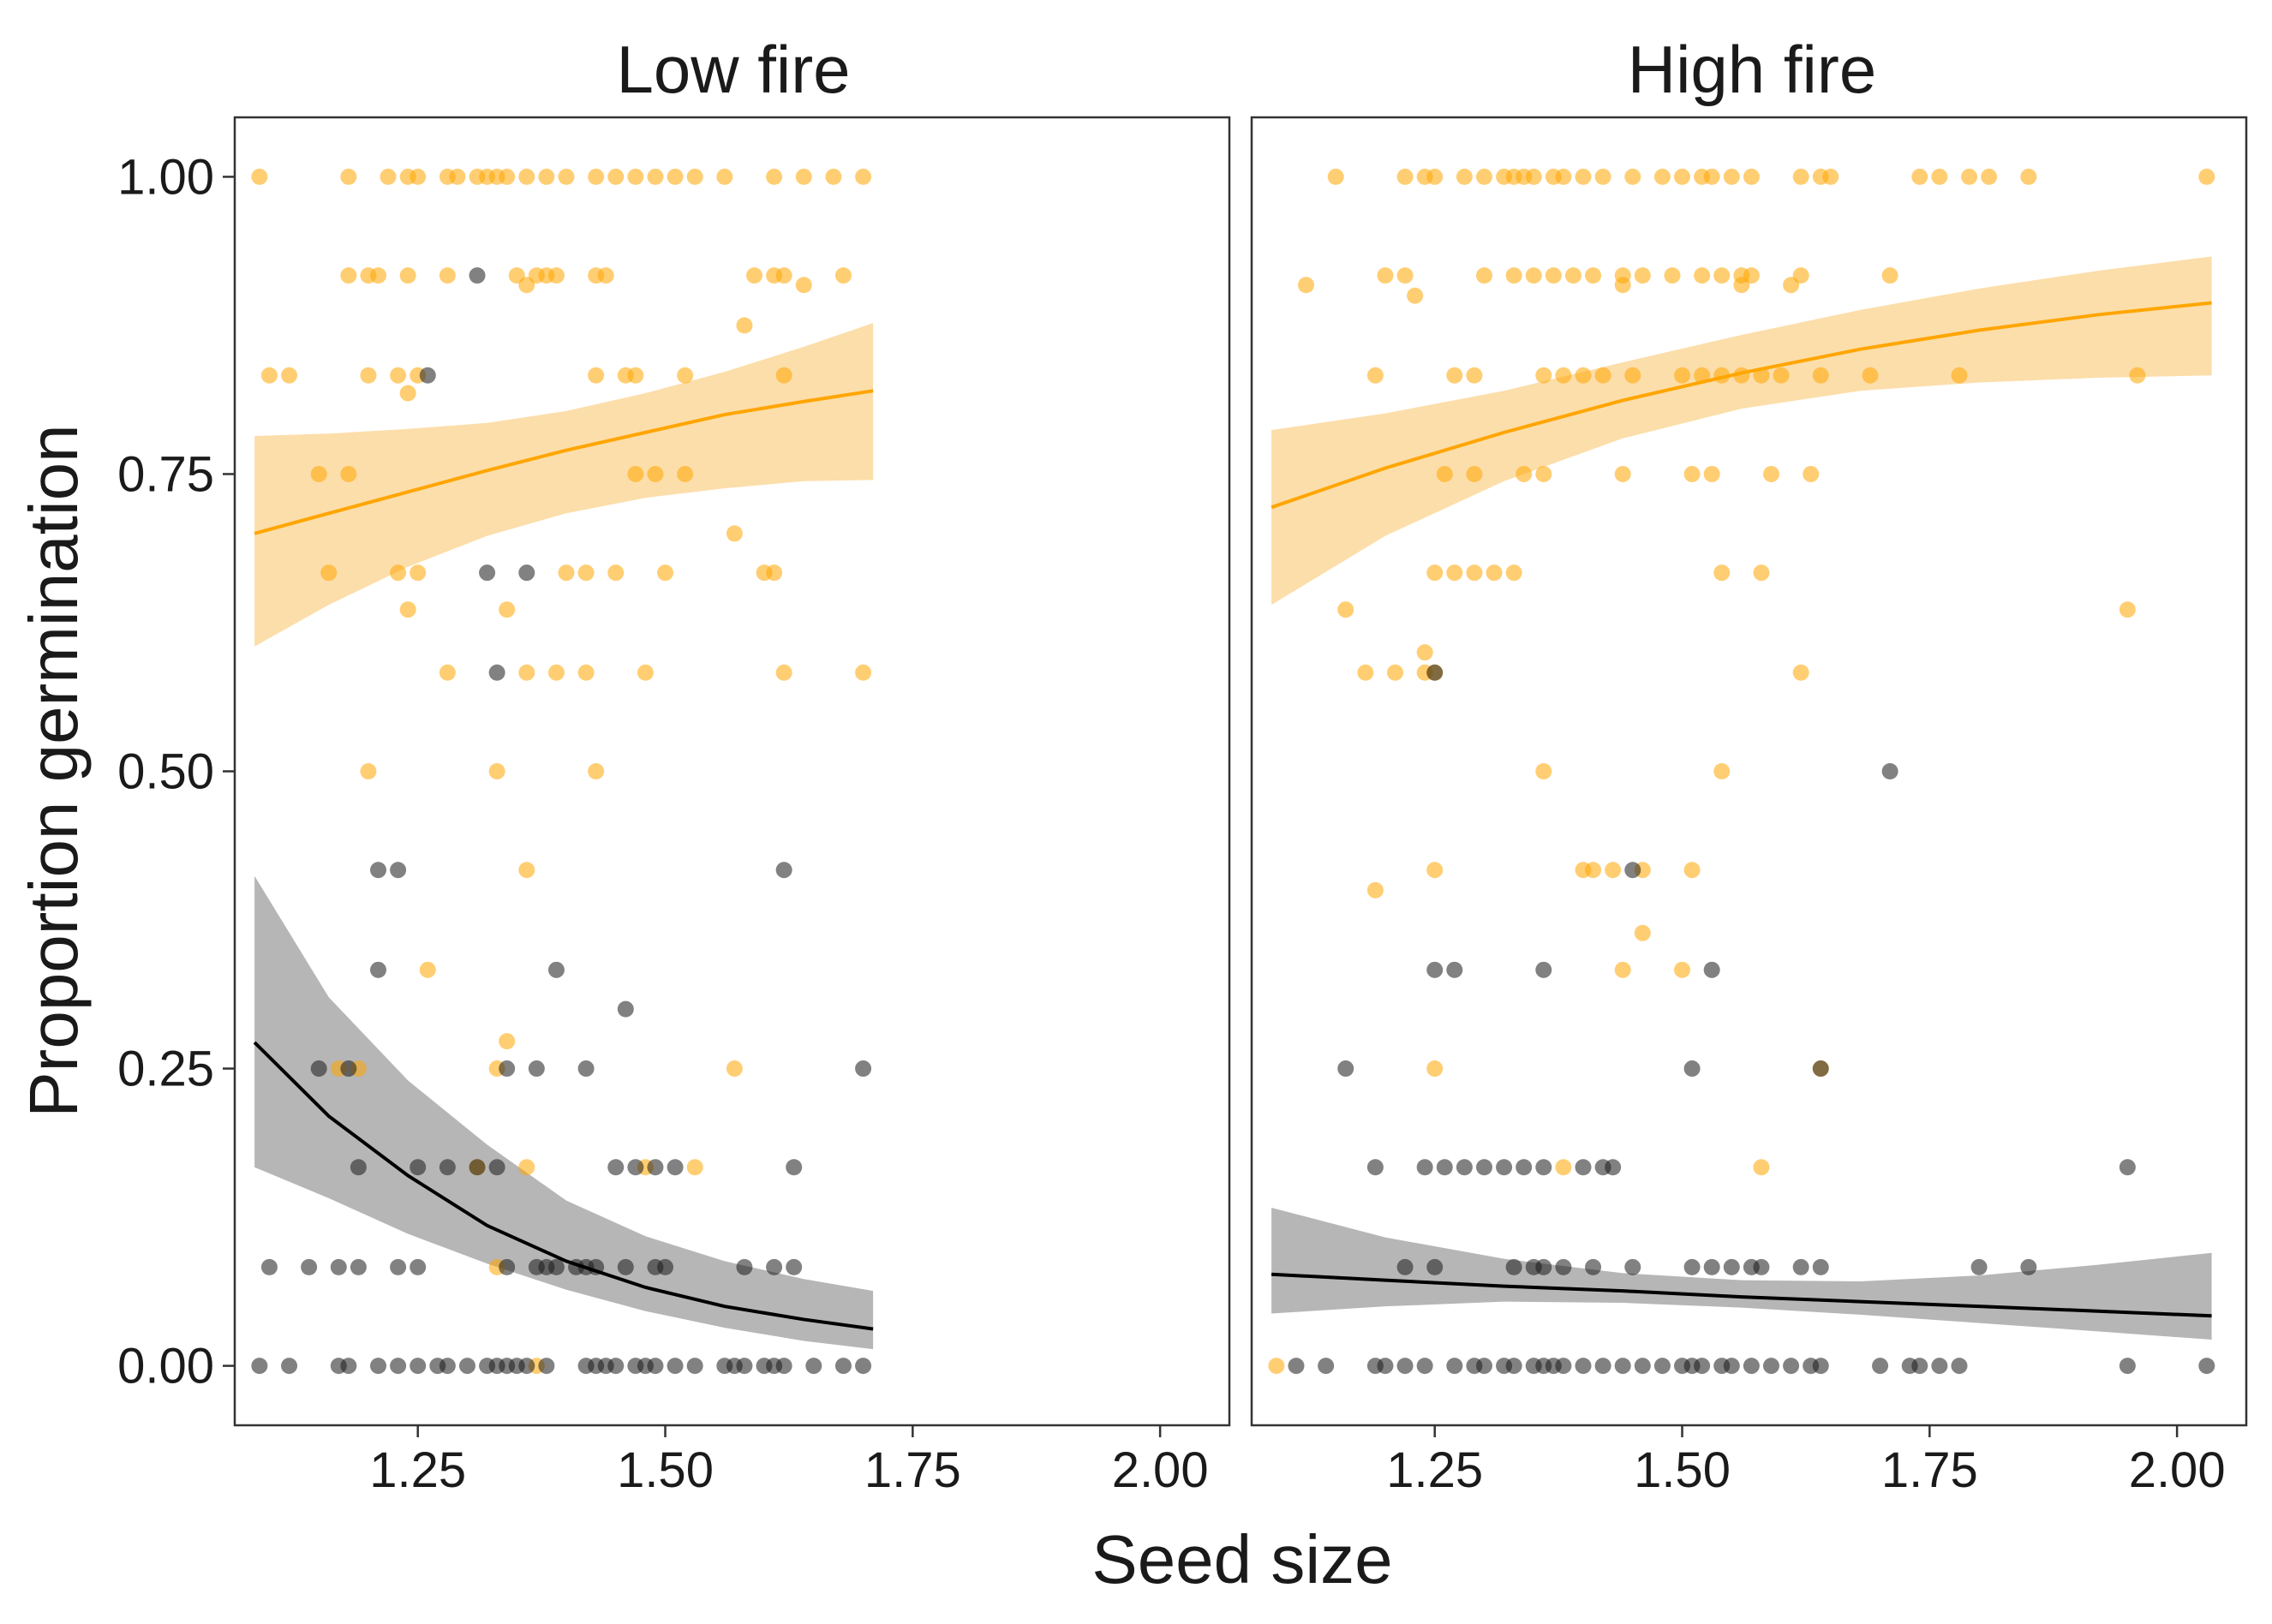 The image size is (2272, 1624). I want to click on panel-title-low-fire: Low fire, so click(733, 69).